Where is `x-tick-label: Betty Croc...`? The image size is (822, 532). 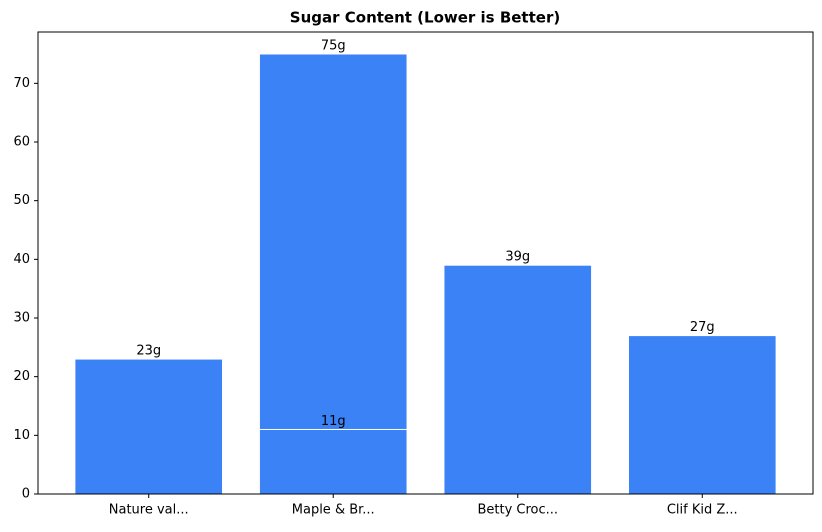 x-tick-label: Betty Croc... is located at coordinates (517, 510).